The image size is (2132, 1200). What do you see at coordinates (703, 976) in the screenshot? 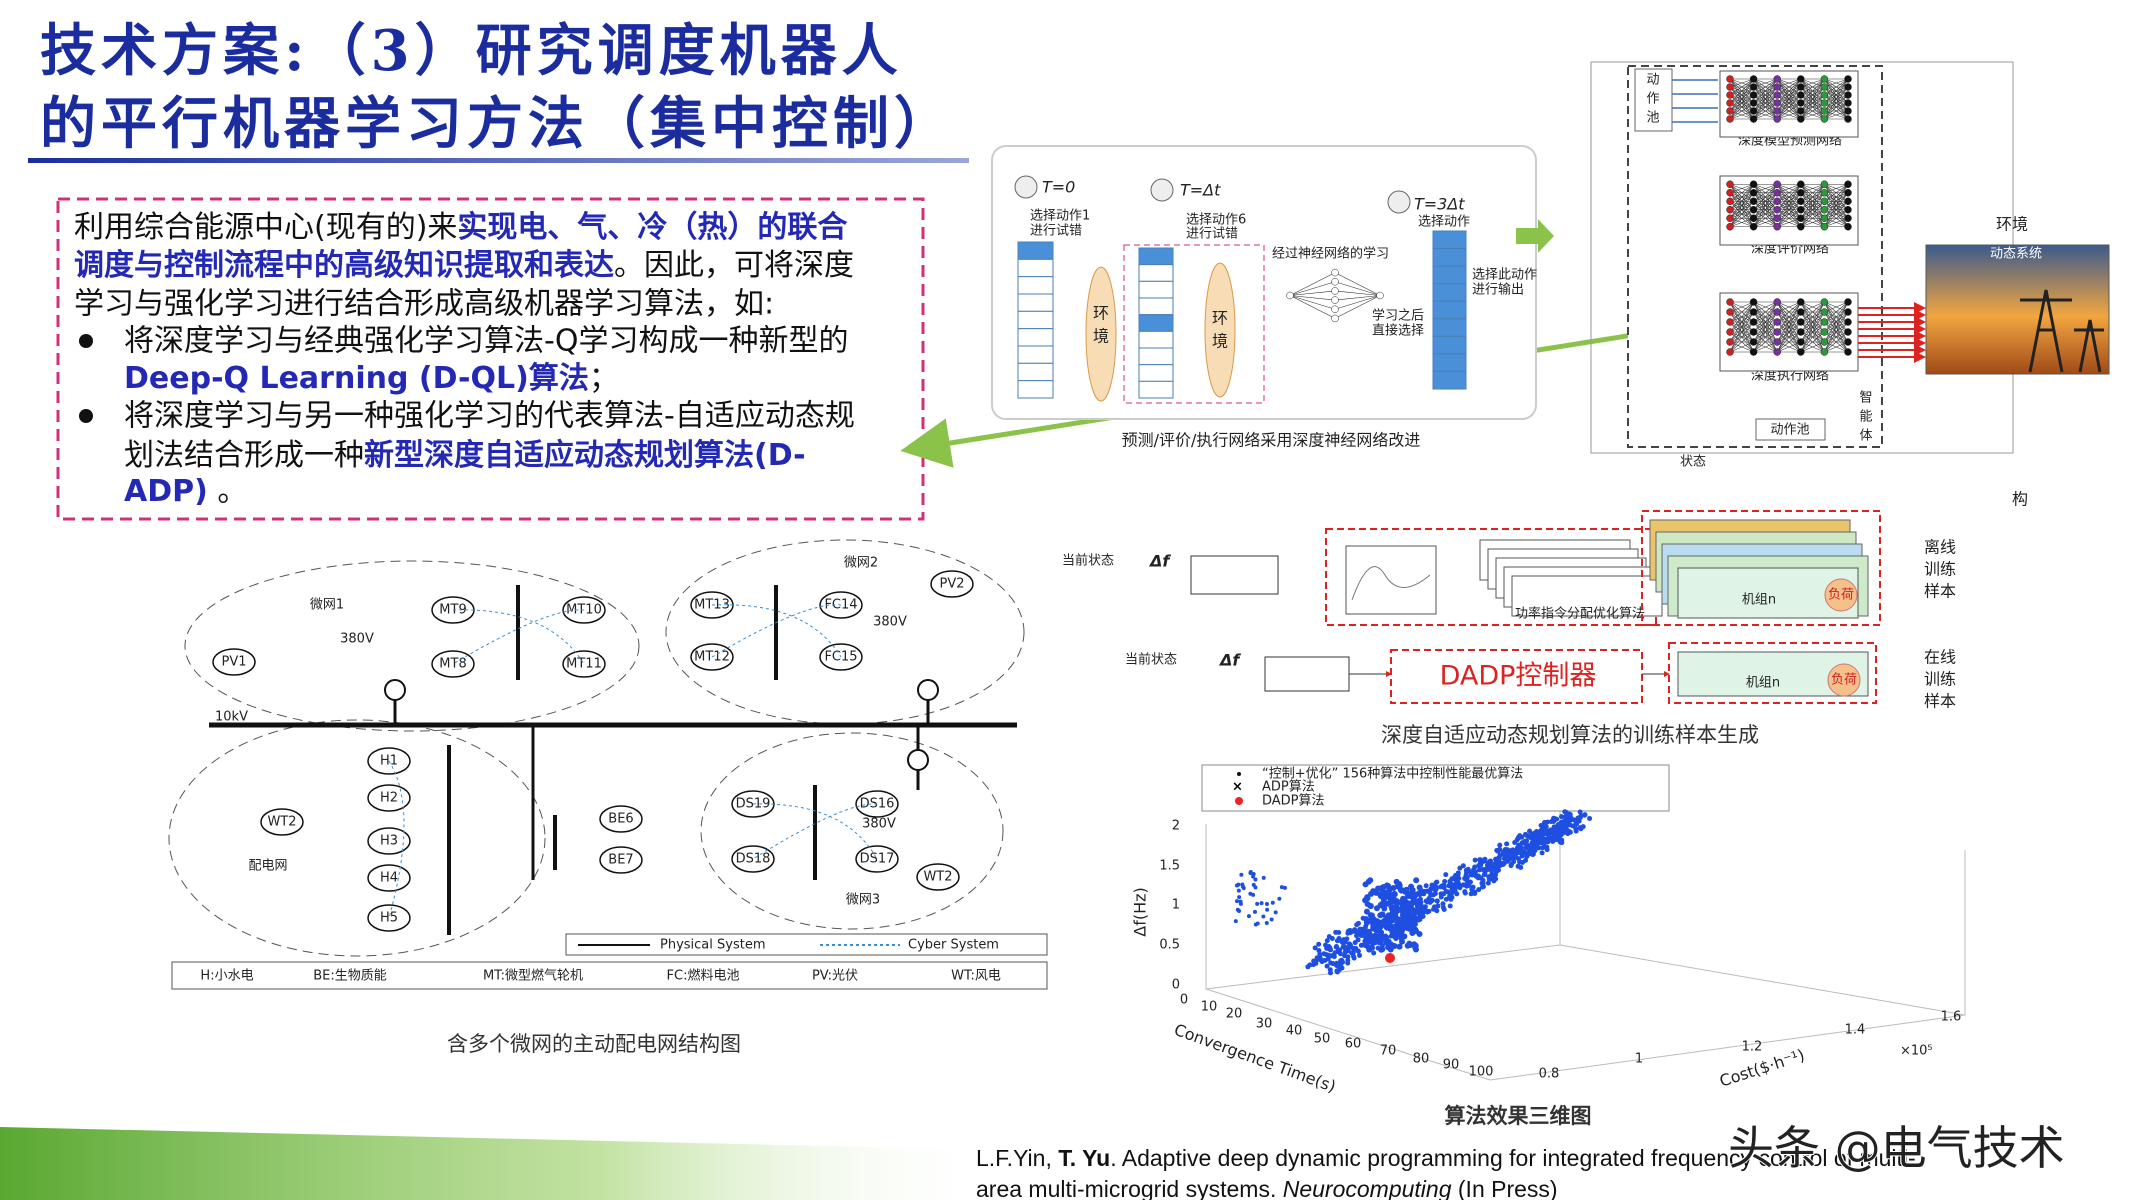
I see `key-label: FC:燃料电池` at bounding box center [703, 976].